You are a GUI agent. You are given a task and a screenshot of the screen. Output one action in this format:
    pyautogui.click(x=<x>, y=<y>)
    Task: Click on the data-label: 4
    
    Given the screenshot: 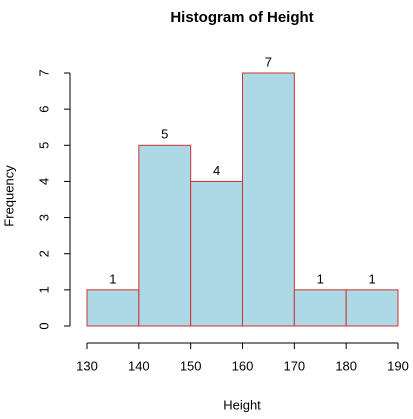 What is the action you would take?
    pyautogui.click(x=216, y=170)
    